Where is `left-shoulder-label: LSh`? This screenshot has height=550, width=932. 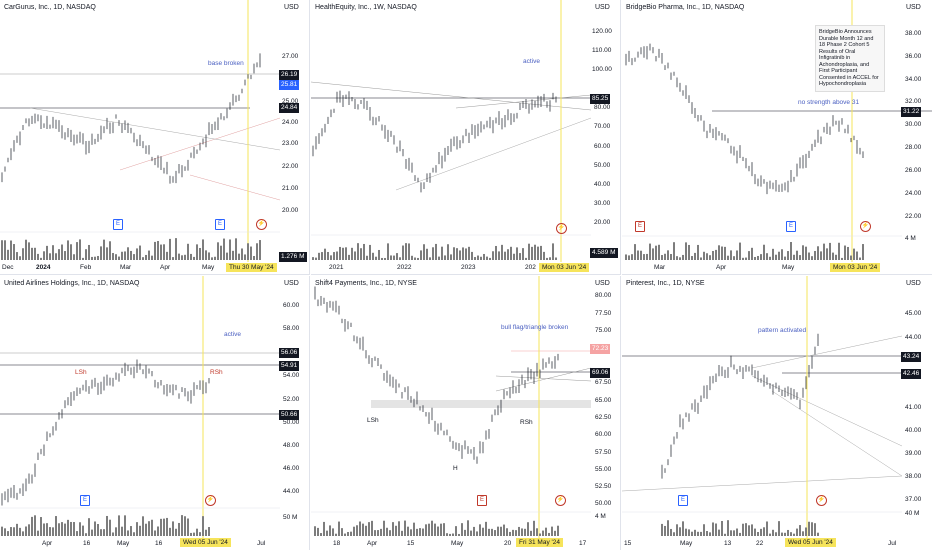 left-shoulder-label: LSh is located at coordinates (373, 420).